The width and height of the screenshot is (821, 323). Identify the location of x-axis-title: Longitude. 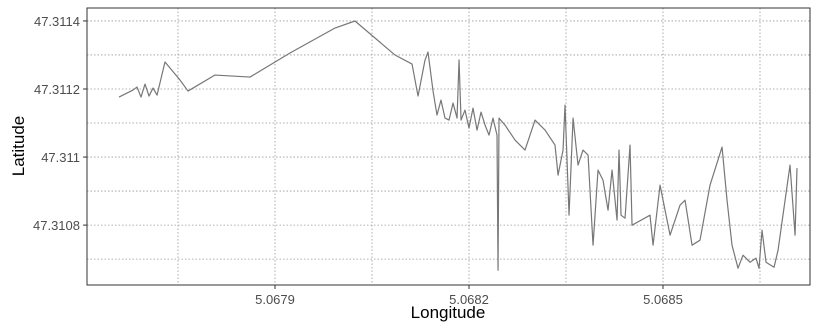
(448, 312).